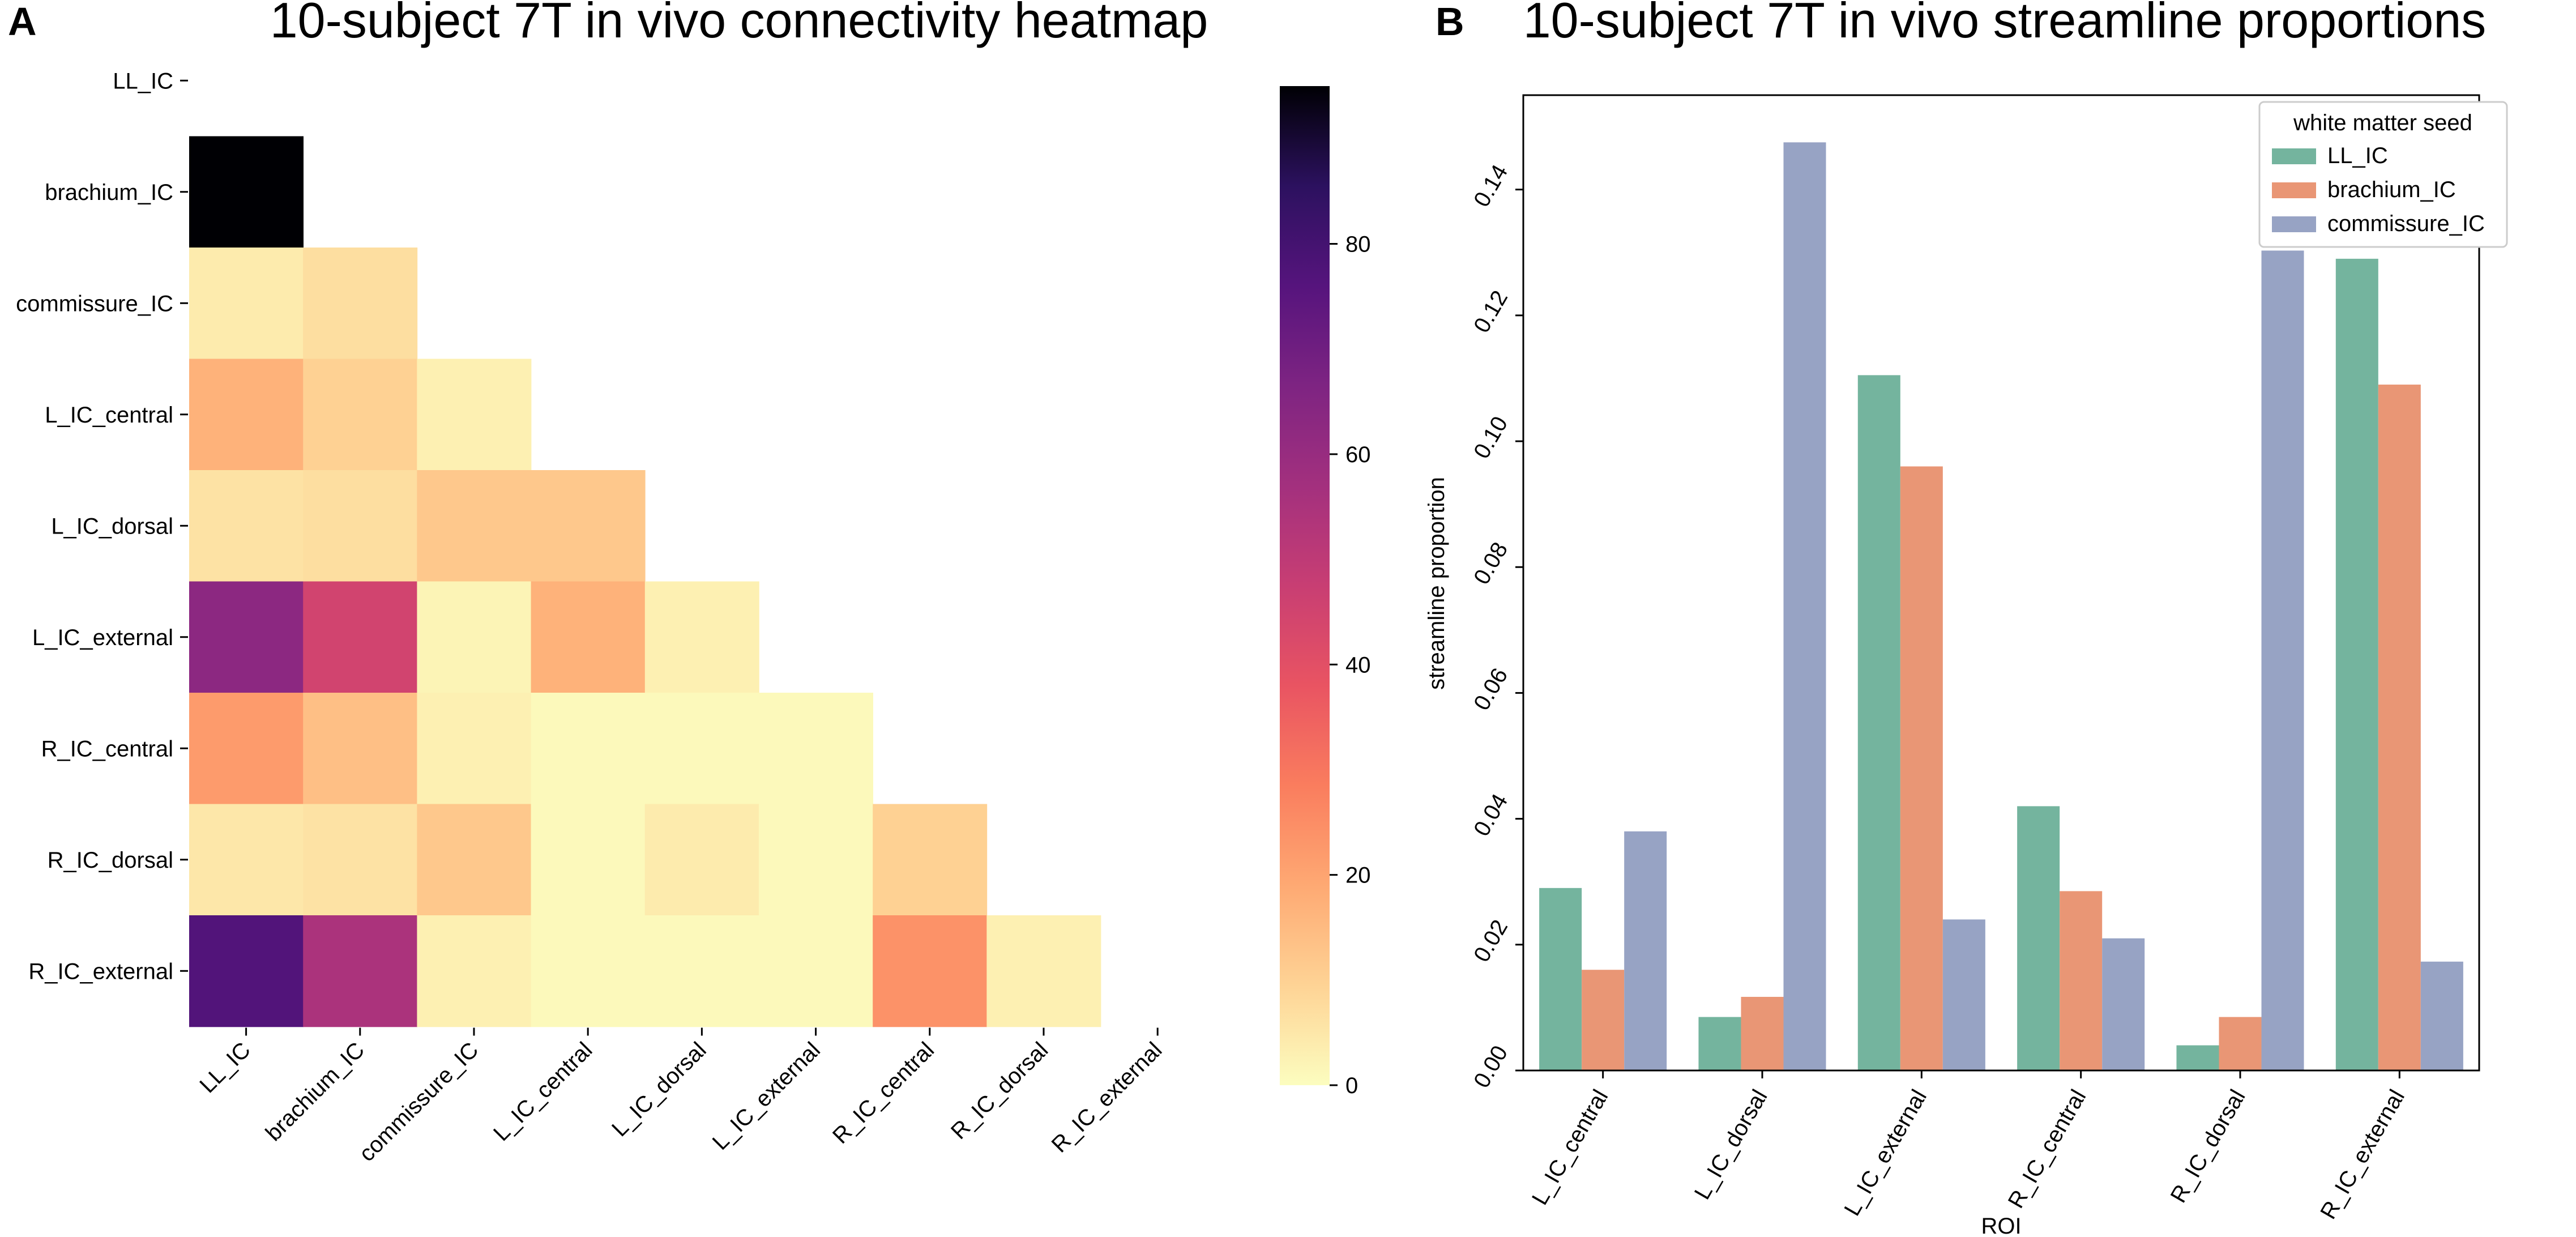  What do you see at coordinates (246, 971) in the screenshot?
I see `heatmap-cell-r-ic-external-ll-ic` at bounding box center [246, 971].